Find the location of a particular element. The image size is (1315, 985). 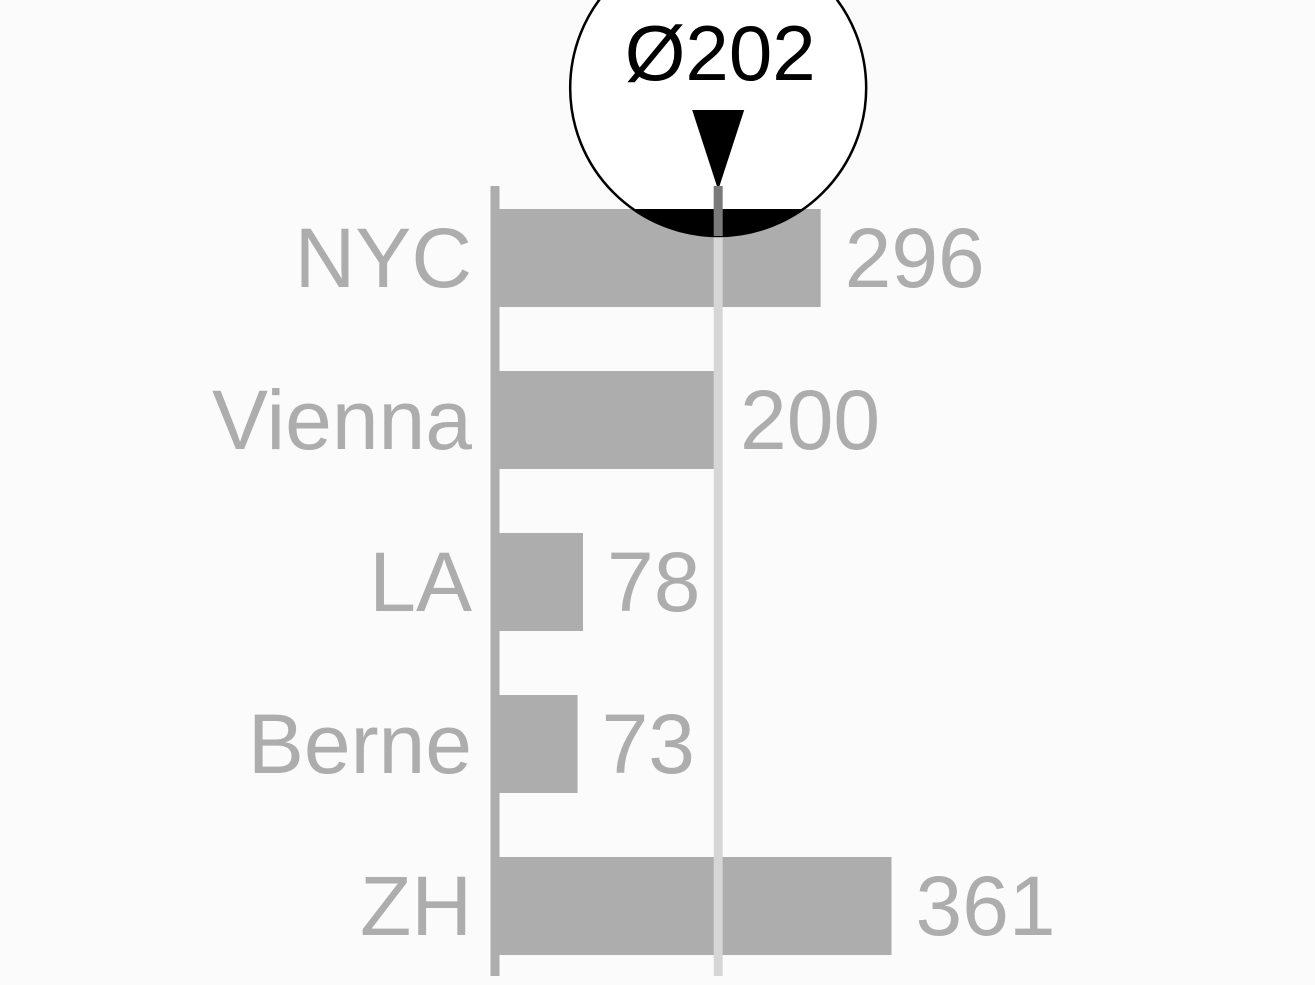

value-label-berne: 73 is located at coordinates (648, 744).